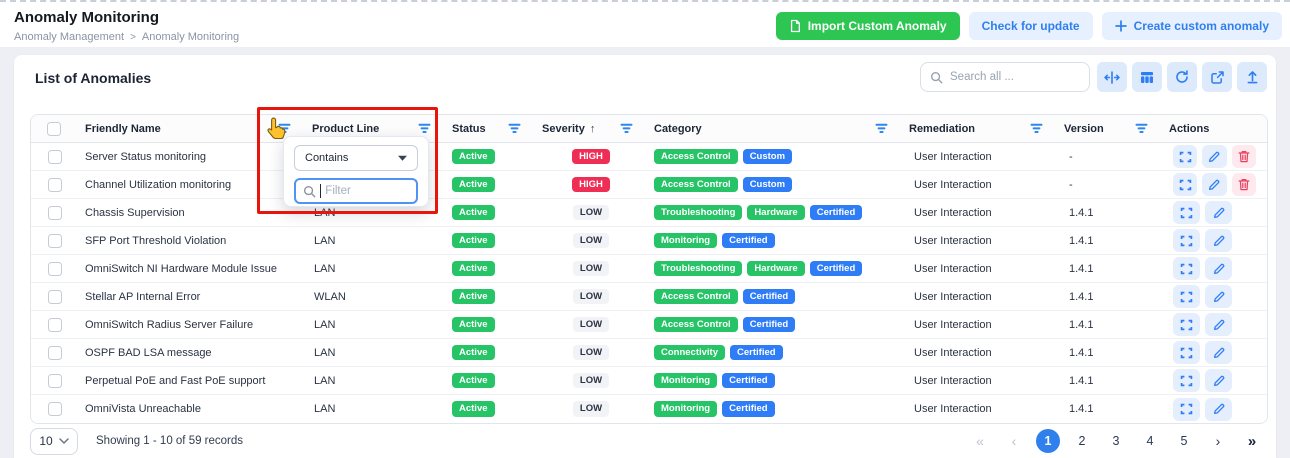  Describe the element at coordinates (1218, 441) in the screenshot. I see `next-page-button: ›` at that location.